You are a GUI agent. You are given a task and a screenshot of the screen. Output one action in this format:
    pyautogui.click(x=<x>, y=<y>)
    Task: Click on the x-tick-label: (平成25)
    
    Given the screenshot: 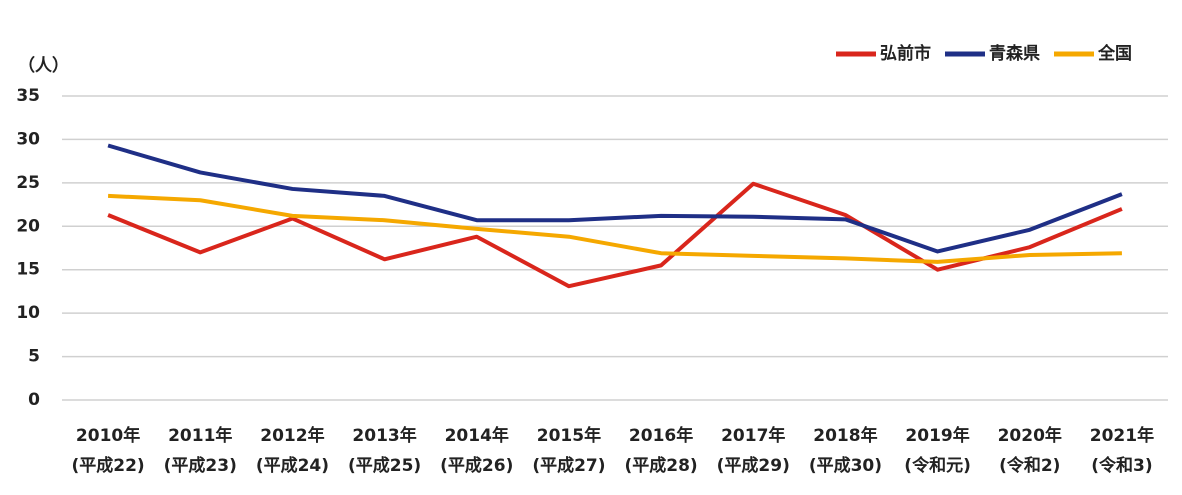 What is the action you would take?
    pyautogui.click(x=384, y=465)
    